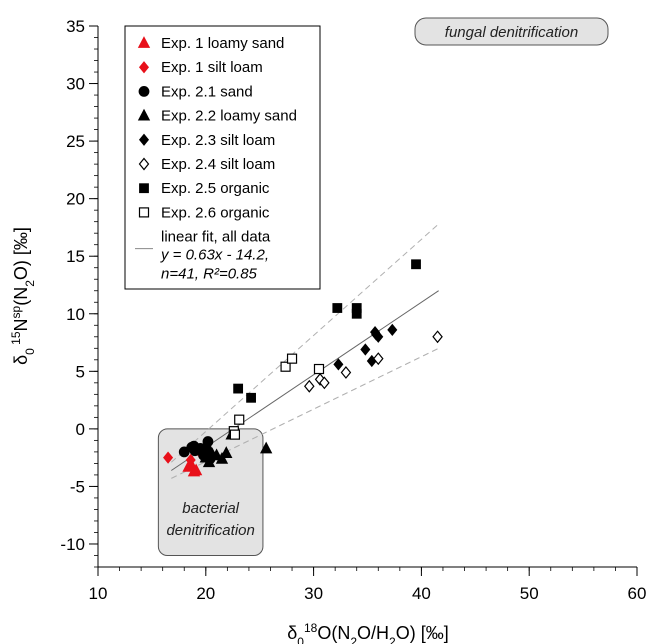 The height and width of the screenshot is (644, 649). I want to click on y-tick-label: 5, so click(80, 371).